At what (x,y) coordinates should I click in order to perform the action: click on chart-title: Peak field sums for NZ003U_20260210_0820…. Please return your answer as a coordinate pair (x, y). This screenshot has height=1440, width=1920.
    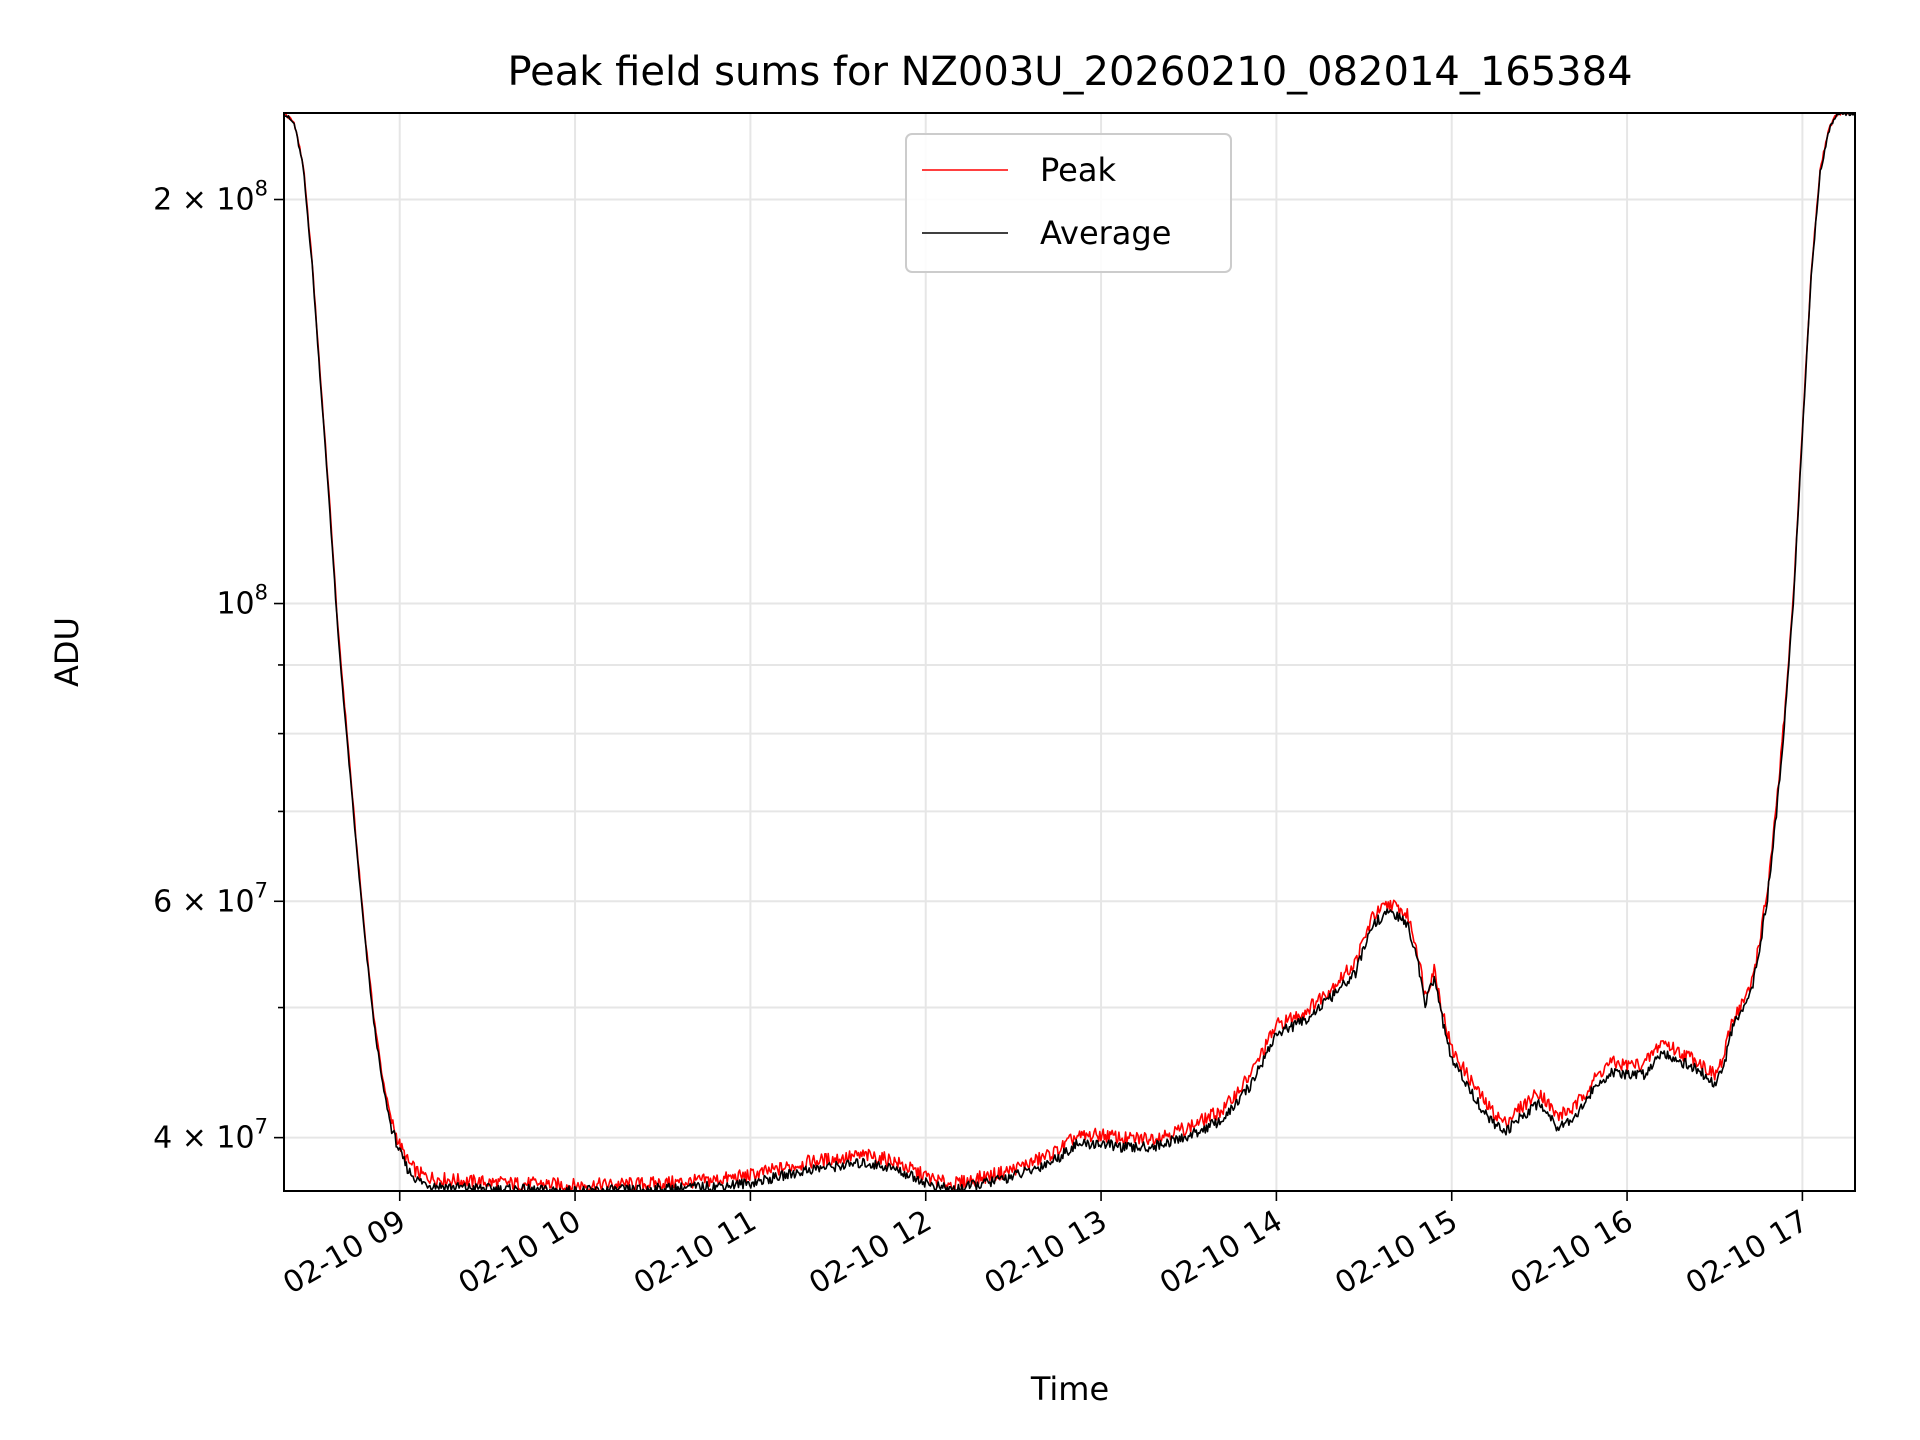
    Looking at the image, I should click on (1069, 72).